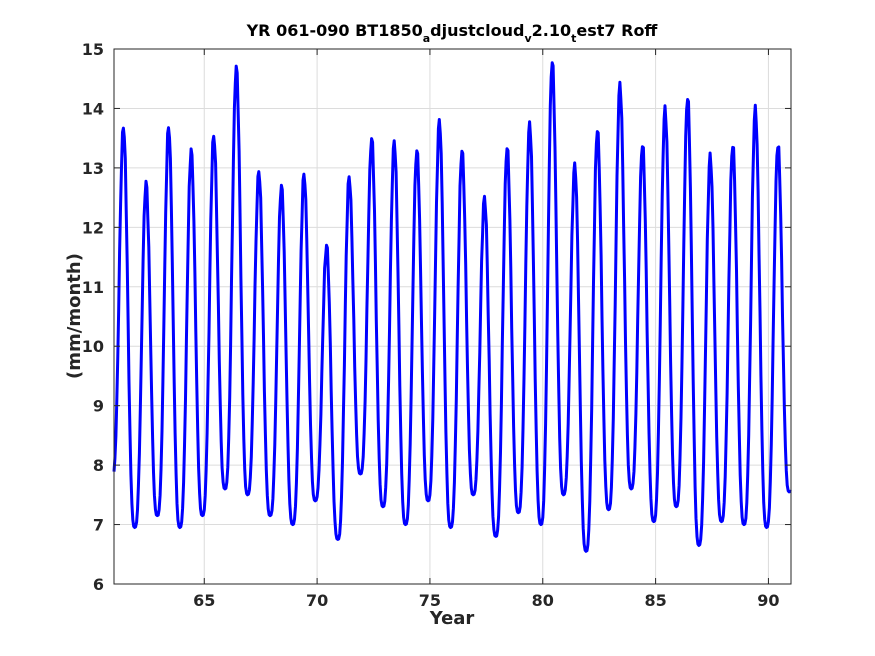 The height and width of the screenshot is (656, 875). I want to click on y-tick-label: 14, so click(93, 108).